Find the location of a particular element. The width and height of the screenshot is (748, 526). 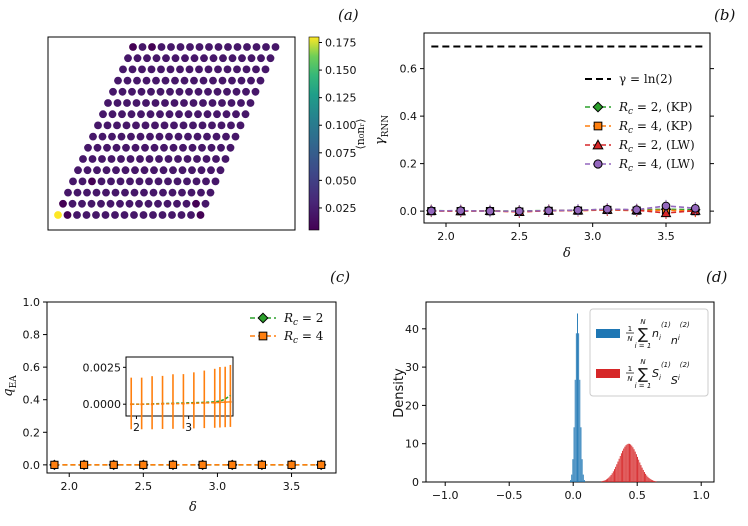

x-tick-label: −0.5 is located at coordinates (509, 495).